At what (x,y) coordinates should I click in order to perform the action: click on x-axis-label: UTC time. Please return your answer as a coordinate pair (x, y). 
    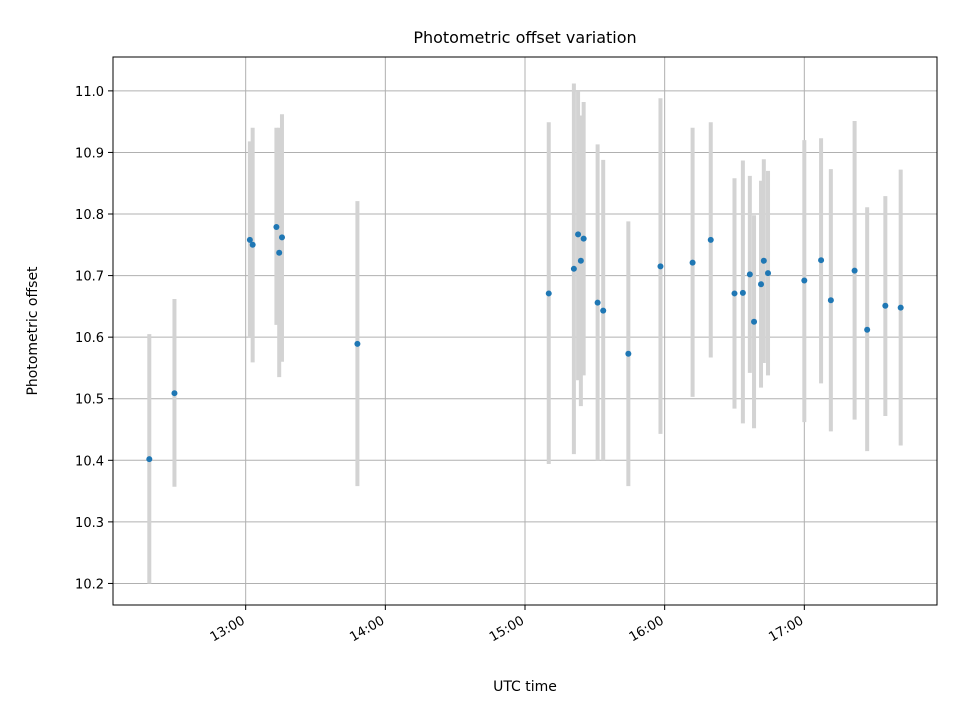
    Looking at the image, I should click on (525, 687).